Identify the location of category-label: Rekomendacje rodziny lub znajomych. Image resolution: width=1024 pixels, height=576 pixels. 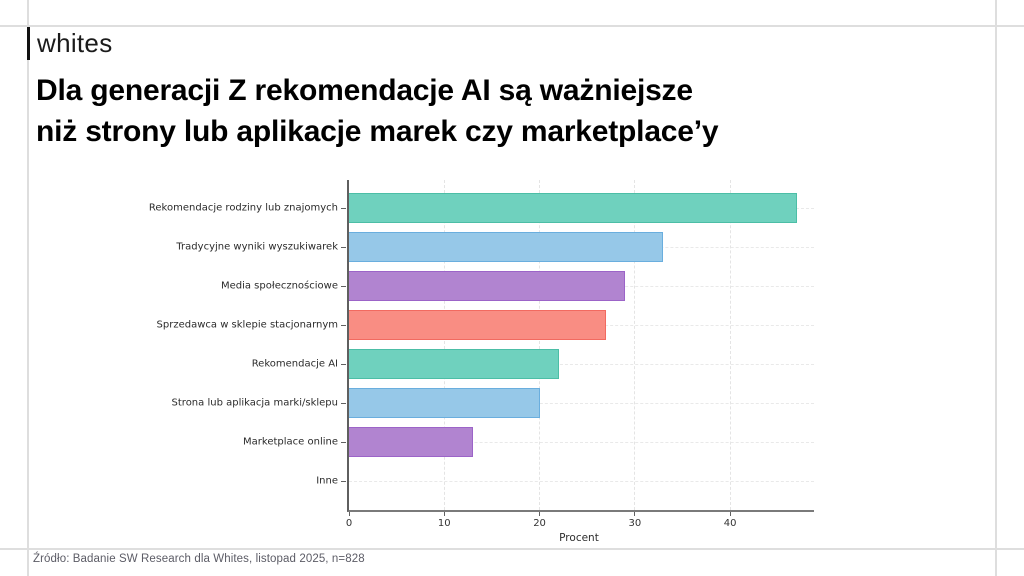
(243, 208).